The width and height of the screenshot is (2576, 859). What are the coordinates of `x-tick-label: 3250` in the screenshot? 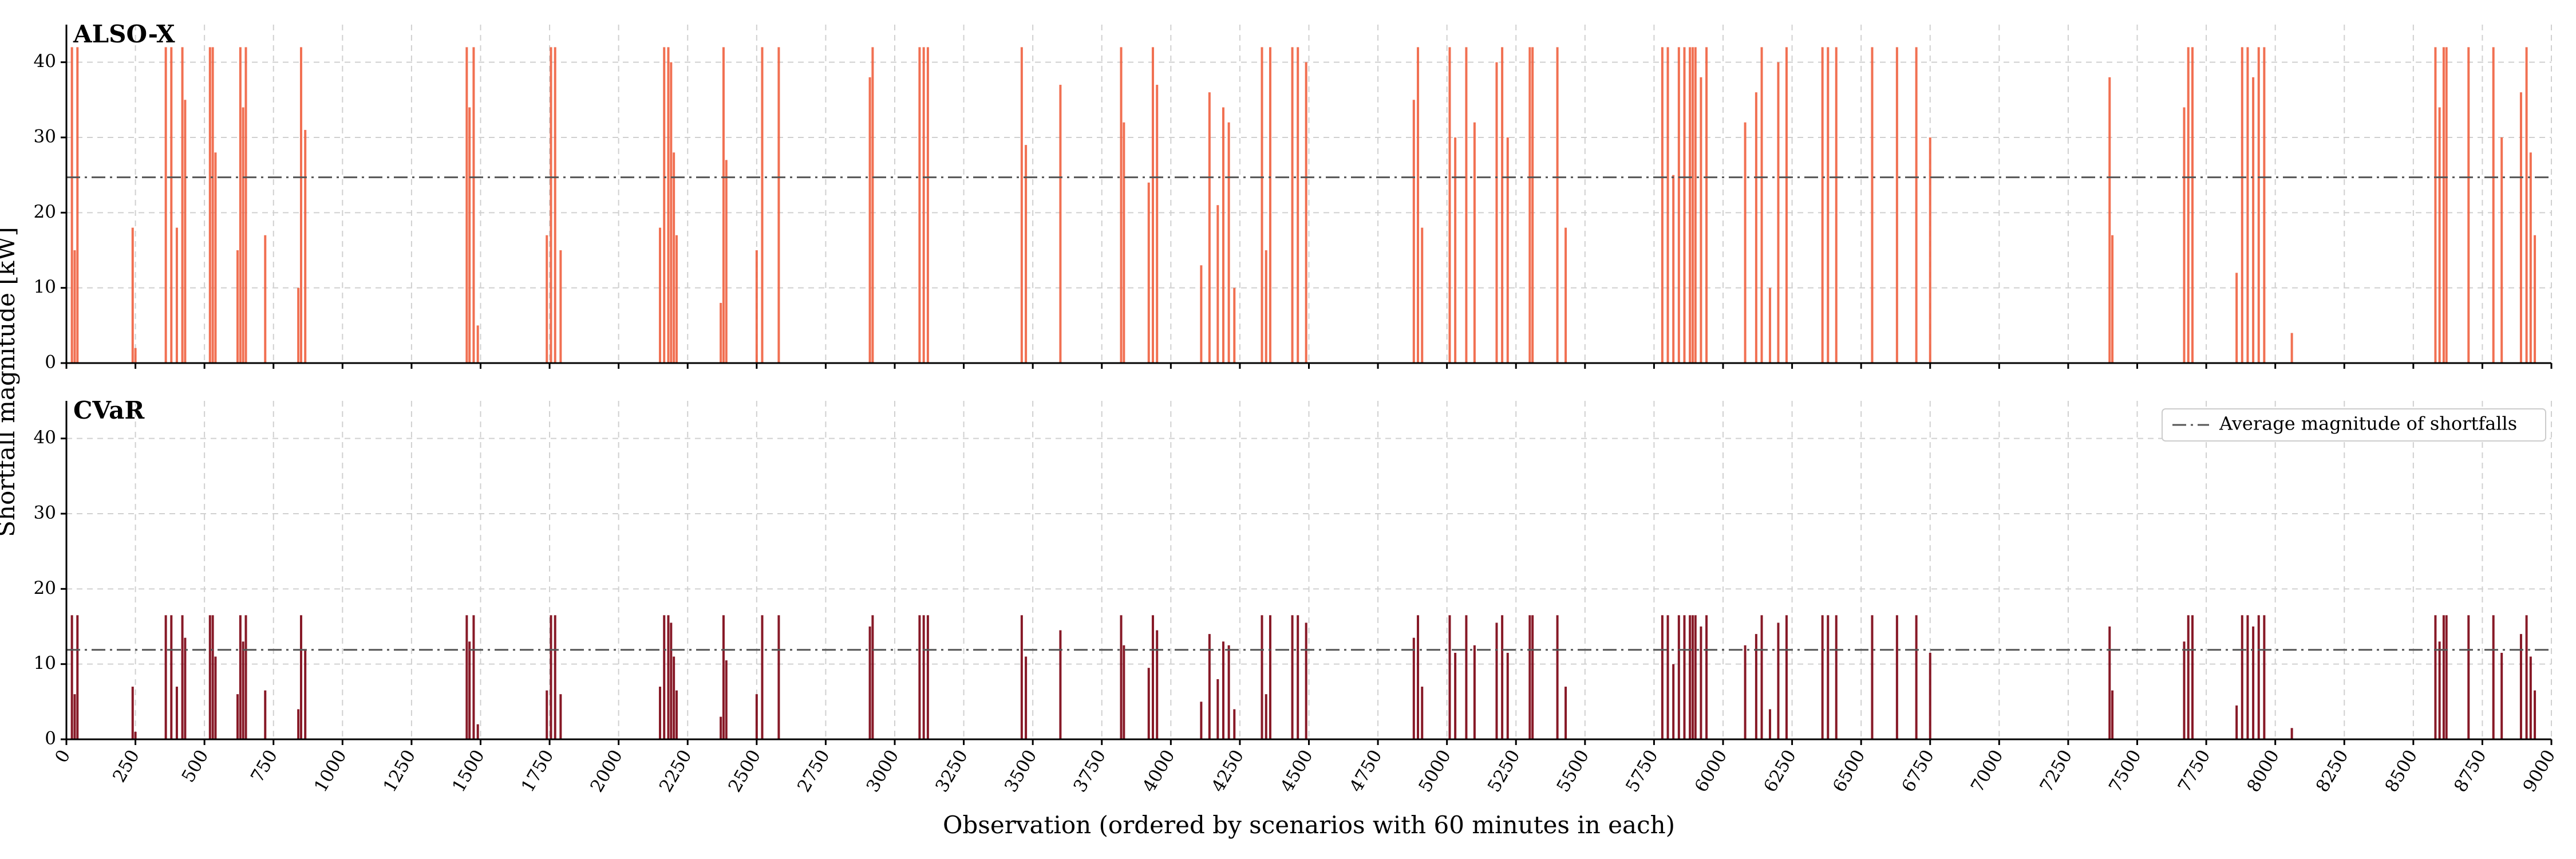 It's located at (951, 770).